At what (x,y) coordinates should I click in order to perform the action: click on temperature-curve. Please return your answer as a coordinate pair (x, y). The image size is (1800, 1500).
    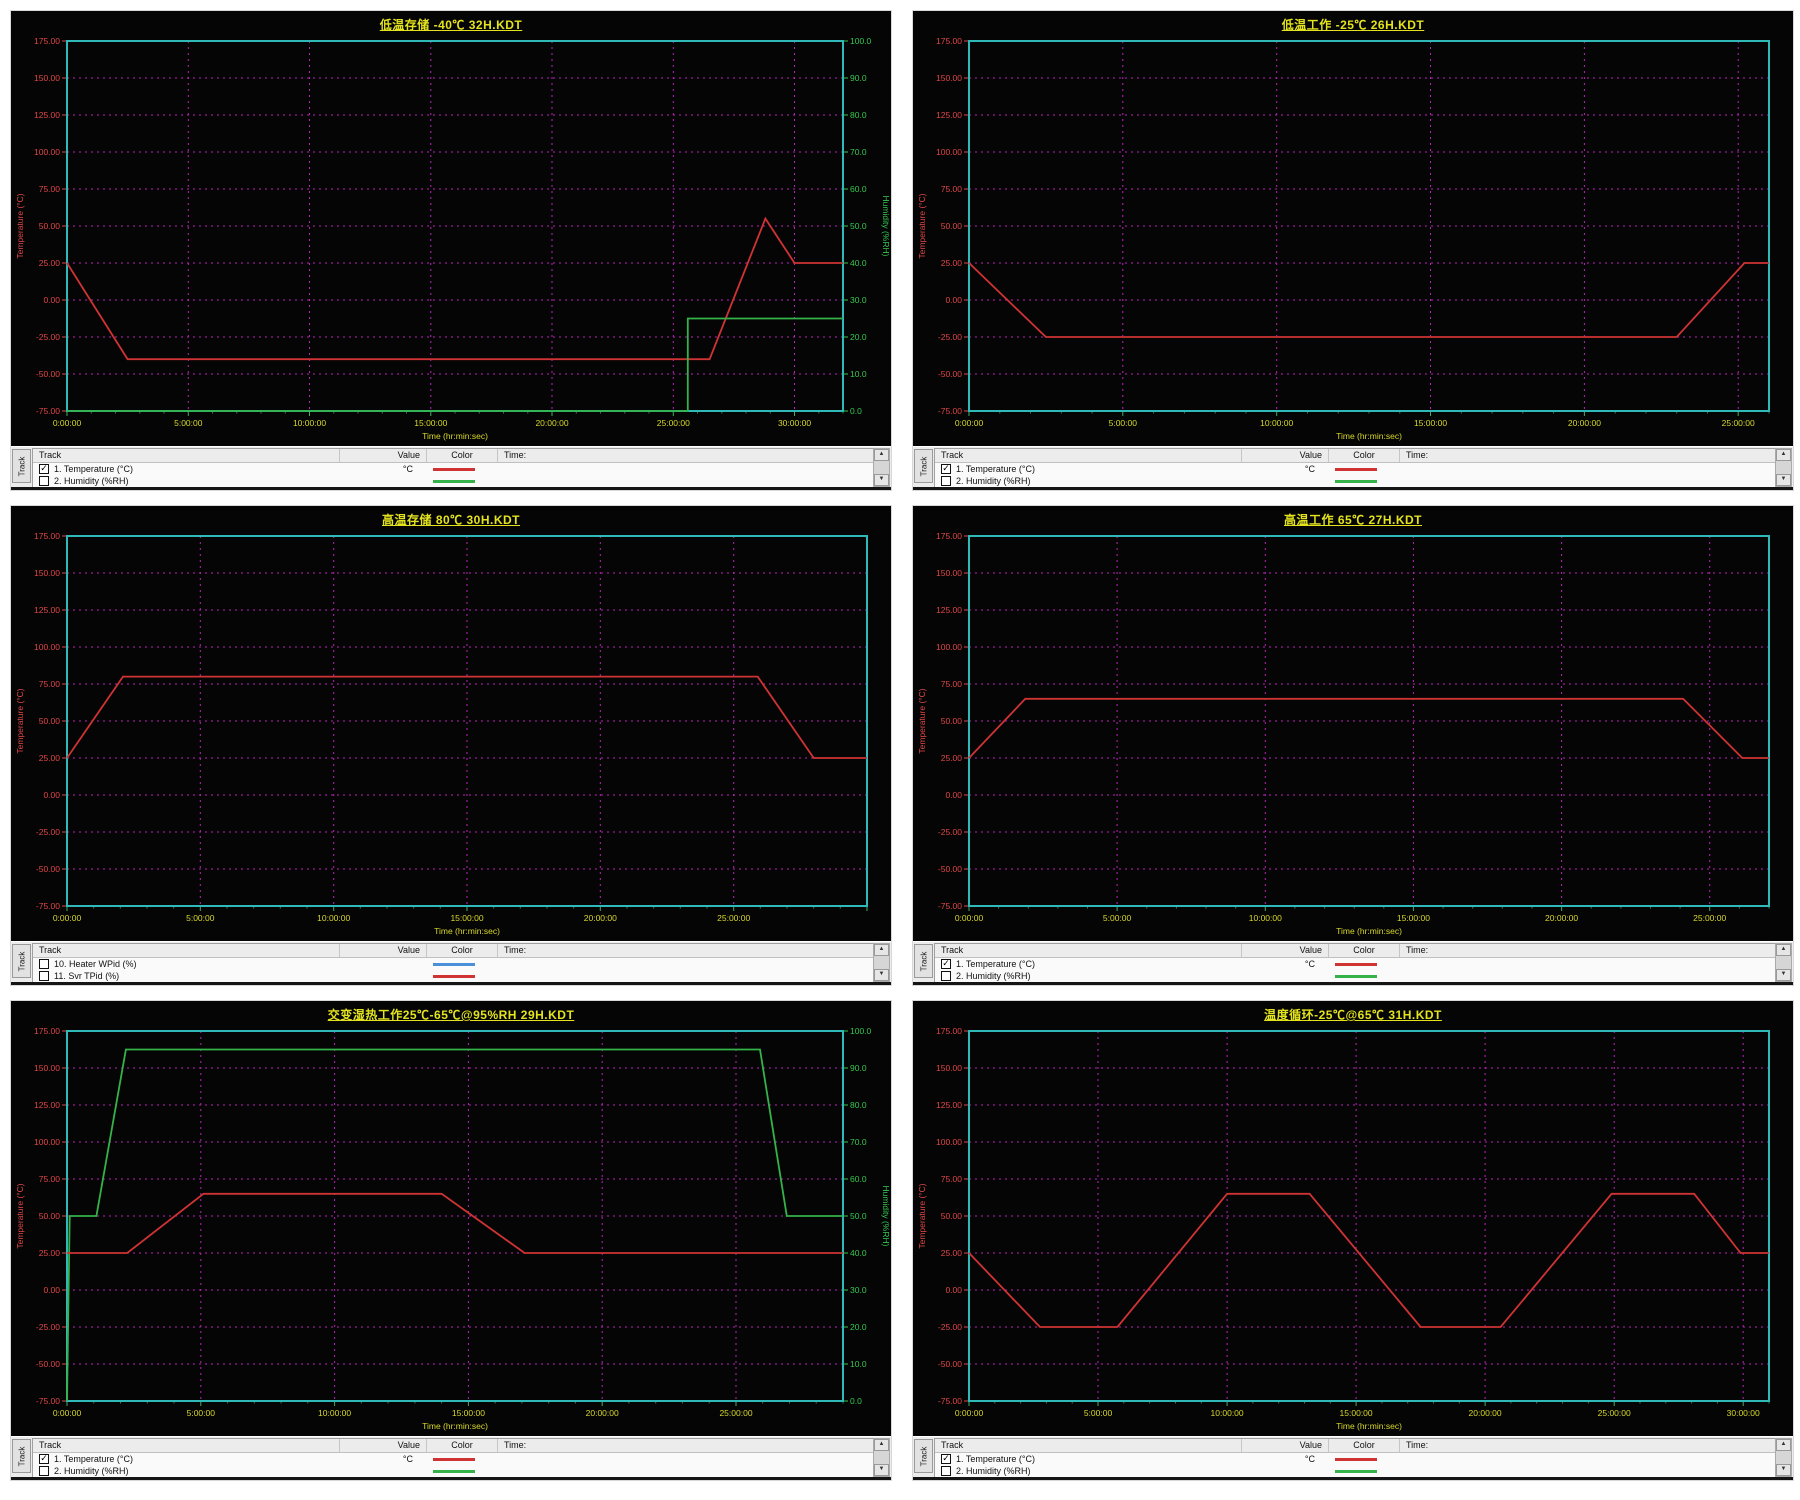
    Looking at the image, I should click on (1368, 1260).